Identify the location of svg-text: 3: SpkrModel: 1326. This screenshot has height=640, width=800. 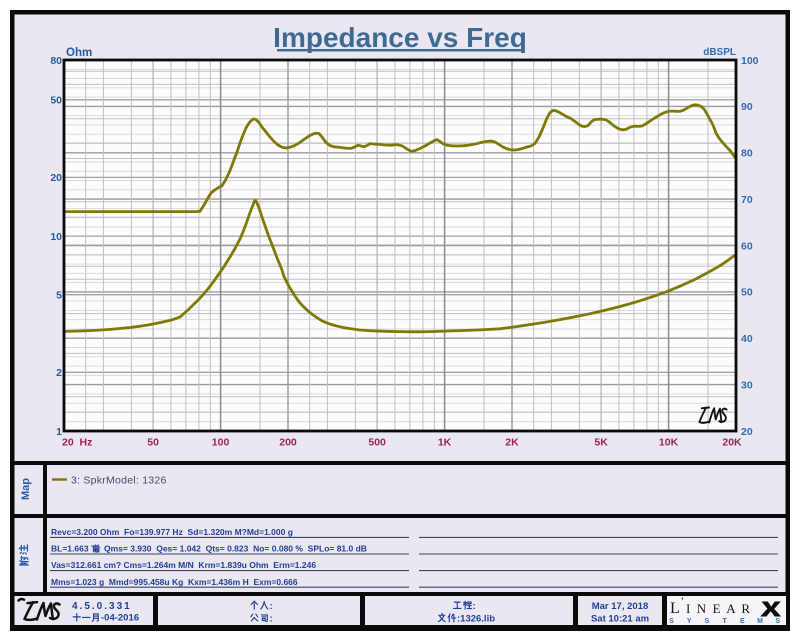
(119, 481).